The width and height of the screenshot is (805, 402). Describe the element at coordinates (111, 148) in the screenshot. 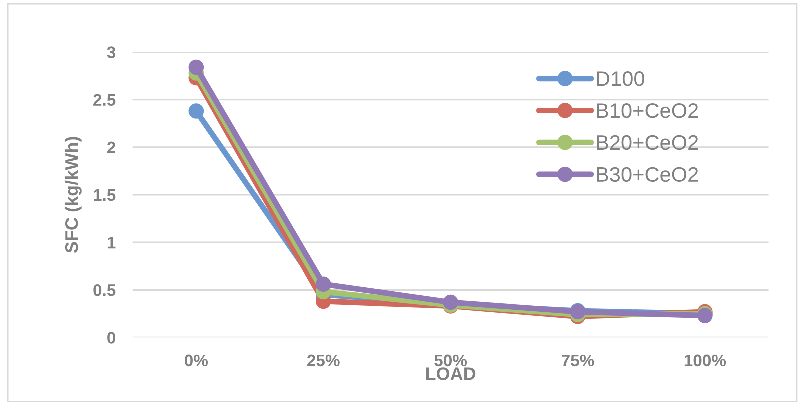

I see `y-tick-label: 2` at that location.